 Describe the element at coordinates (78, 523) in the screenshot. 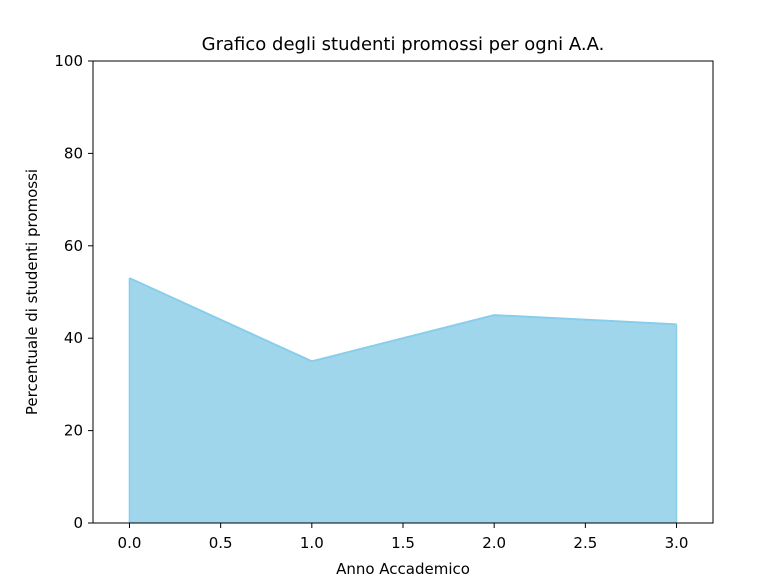

I see `y-tick-label: 0` at that location.